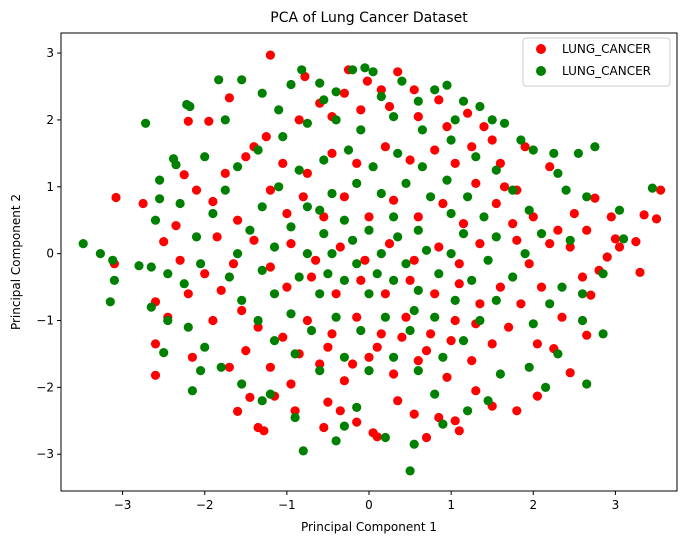 The height and width of the screenshot is (545, 689). Describe the element at coordinates (606, 49) in the screenshot. I see `legend-label-series-1: LUNG_CANCER` at that location.